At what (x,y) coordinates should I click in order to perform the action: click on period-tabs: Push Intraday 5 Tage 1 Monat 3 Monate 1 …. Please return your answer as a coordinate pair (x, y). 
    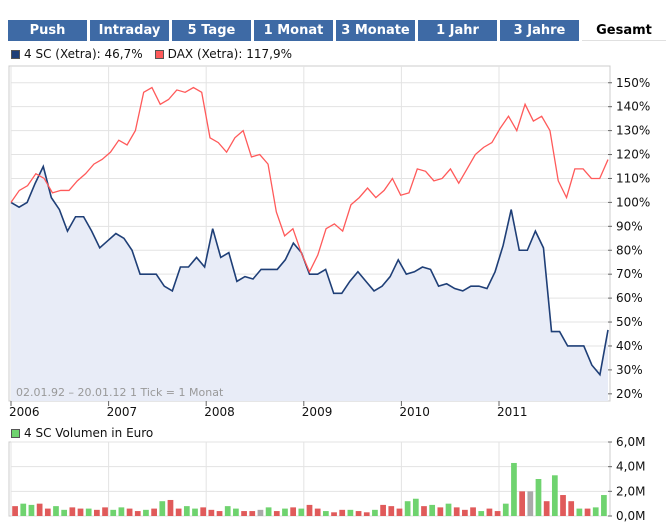
    Looking at the image, I should click on (339, 30).